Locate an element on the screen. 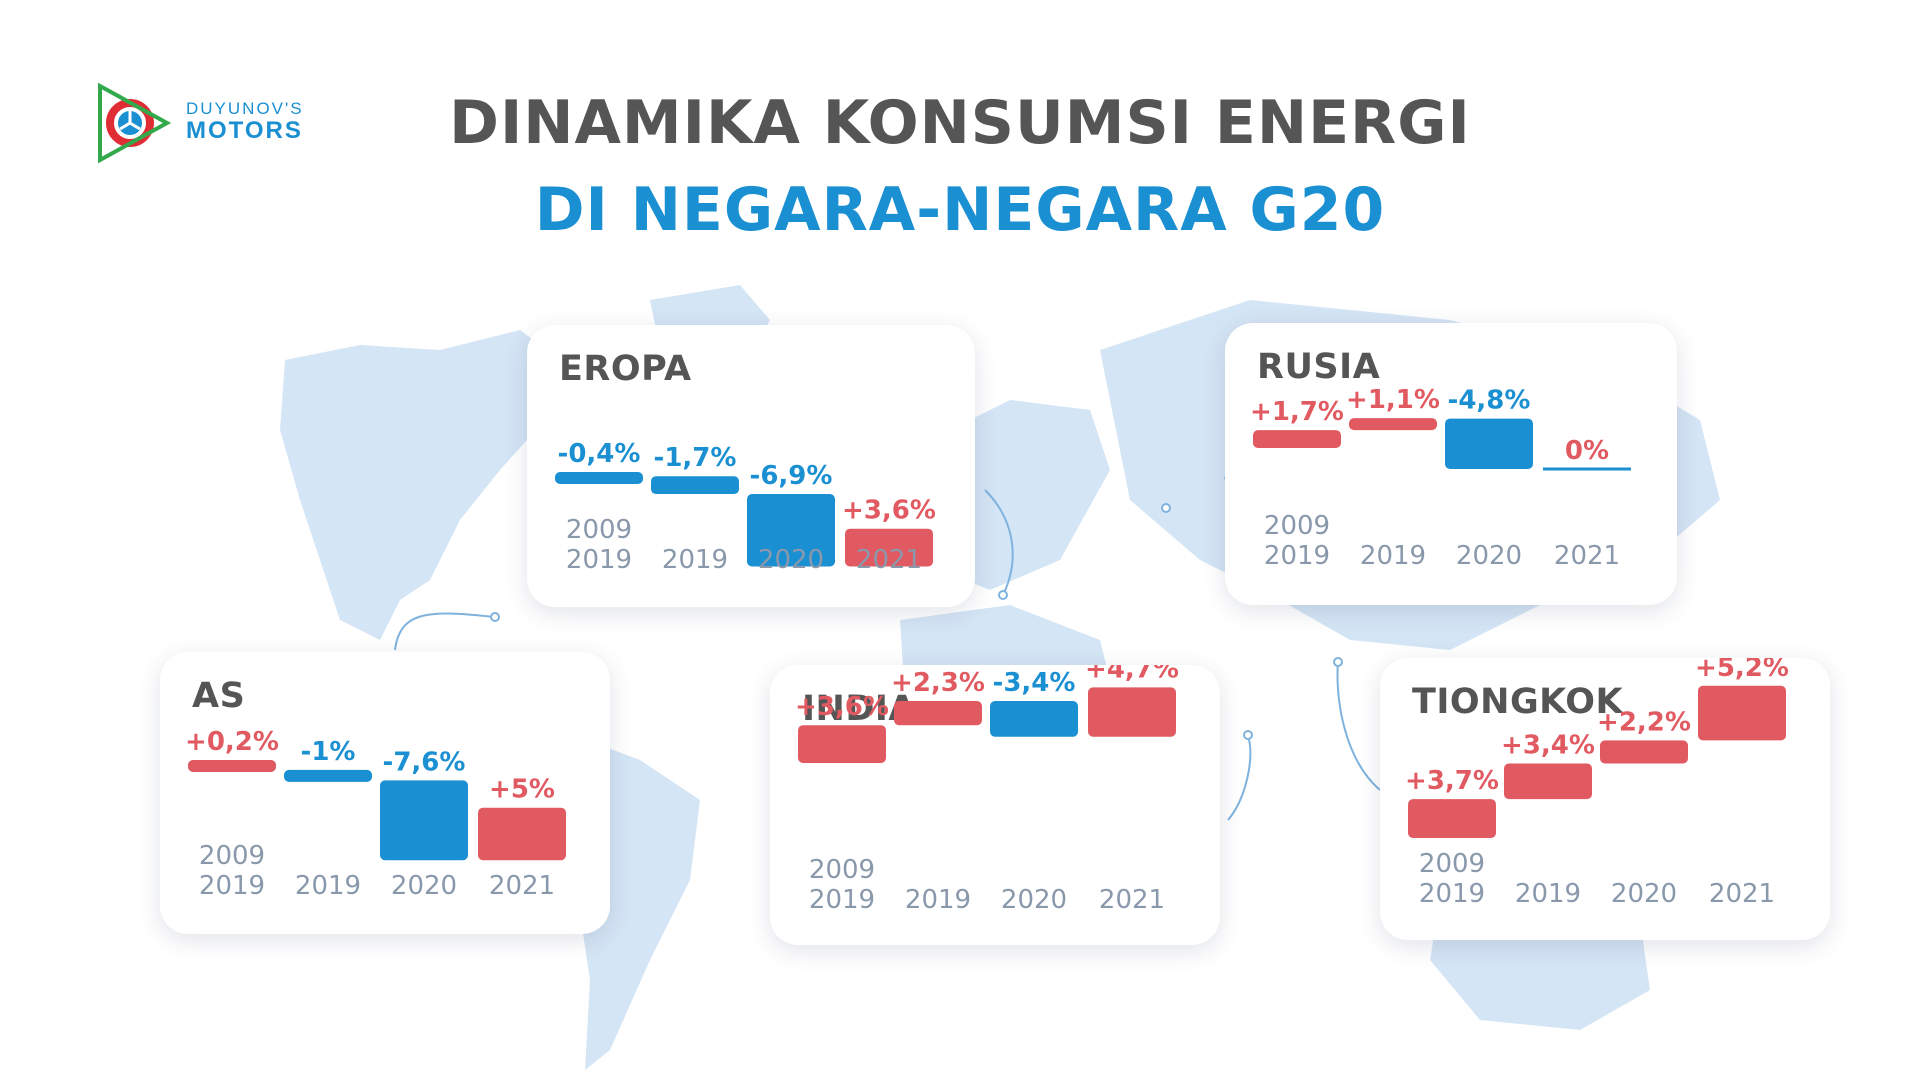  data-label: +0,2% is located at coordinates (232, 742).